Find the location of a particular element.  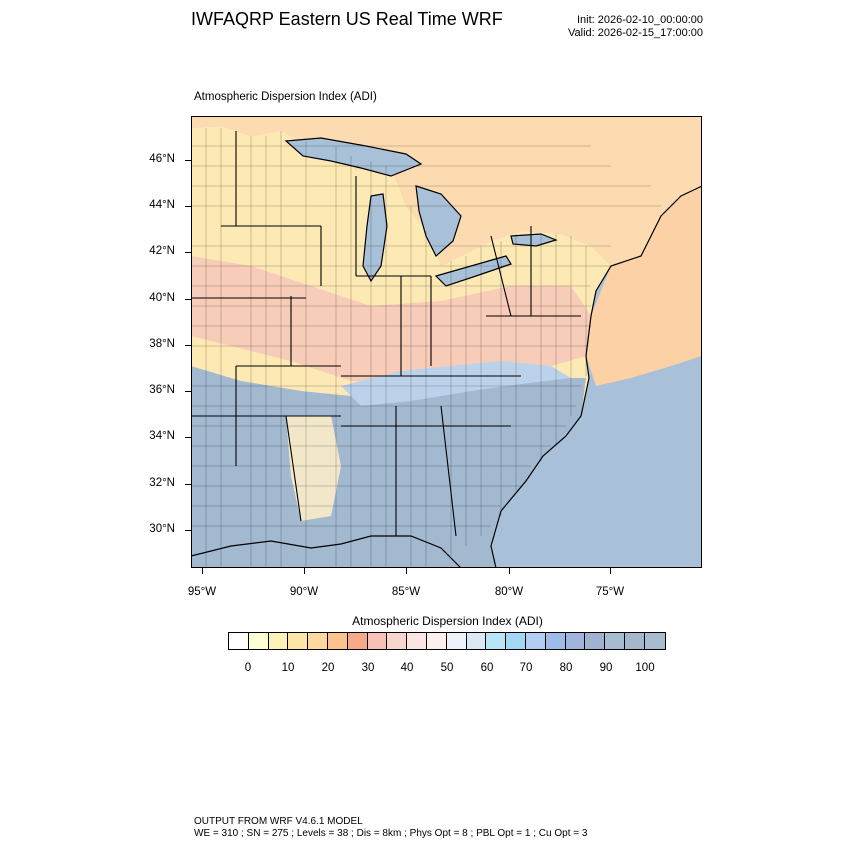

lake-ontario is located at coordinates (534, 240).